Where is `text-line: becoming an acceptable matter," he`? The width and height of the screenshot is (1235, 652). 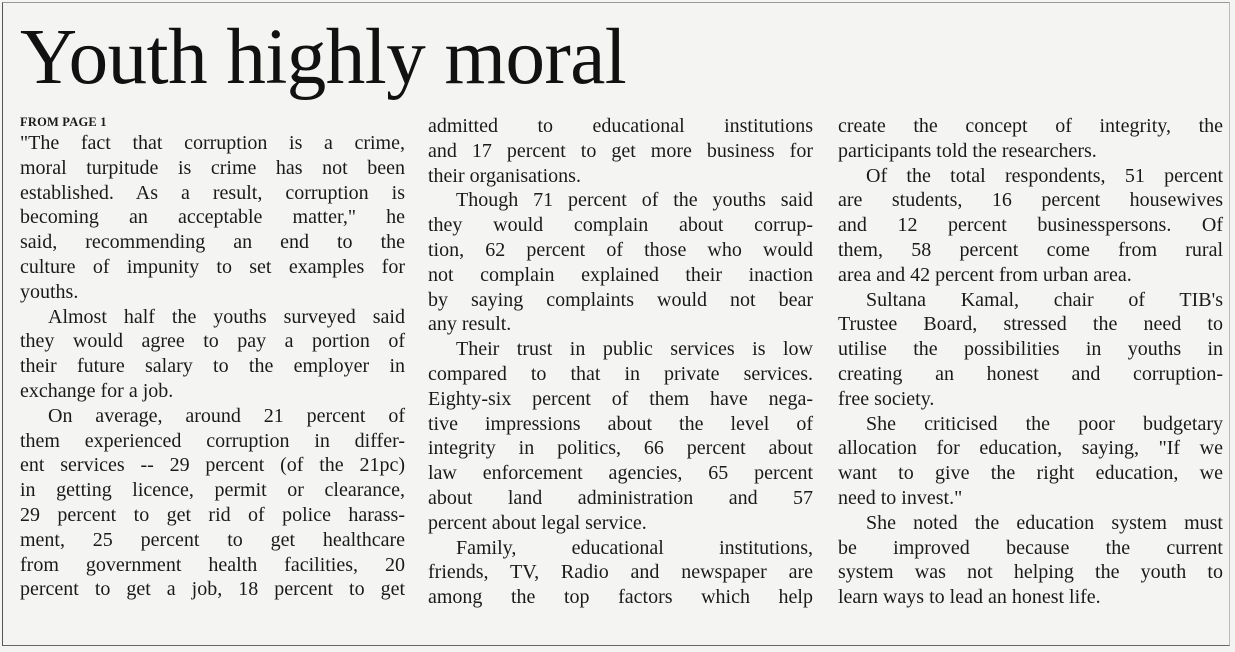 text-line: becoming an acceptable matter," he is located at coordinates (212, 217).